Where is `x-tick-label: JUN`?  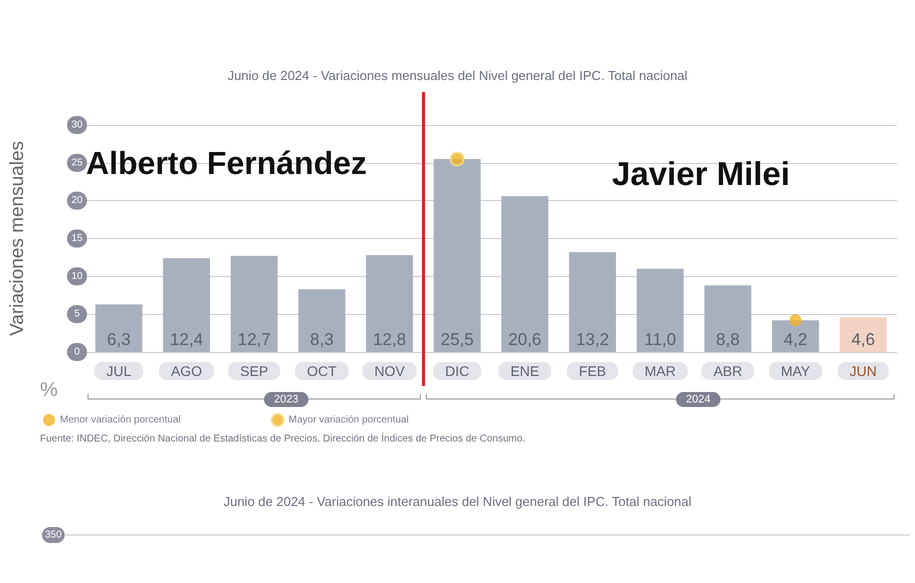 x-tick-label: JUN is located at coordinates (863, 371).